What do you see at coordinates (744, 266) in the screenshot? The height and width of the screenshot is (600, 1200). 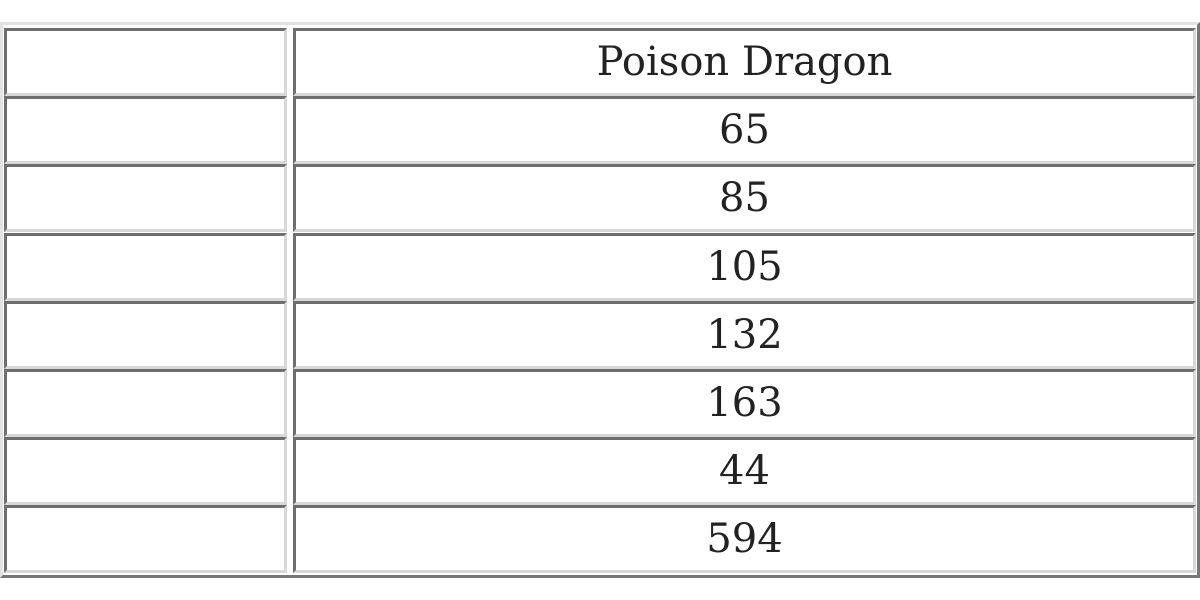 I see `table-cell: 105` at bounding box center [744, 266].